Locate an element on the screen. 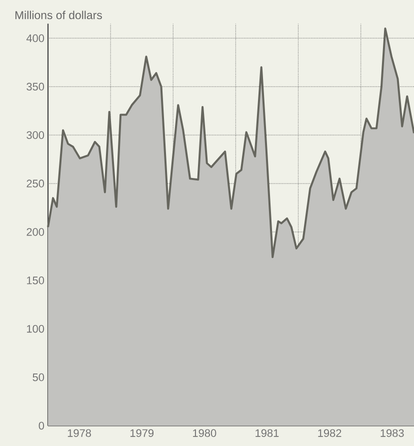  y-tick-label: 300 is located at coordinates (35, 135).